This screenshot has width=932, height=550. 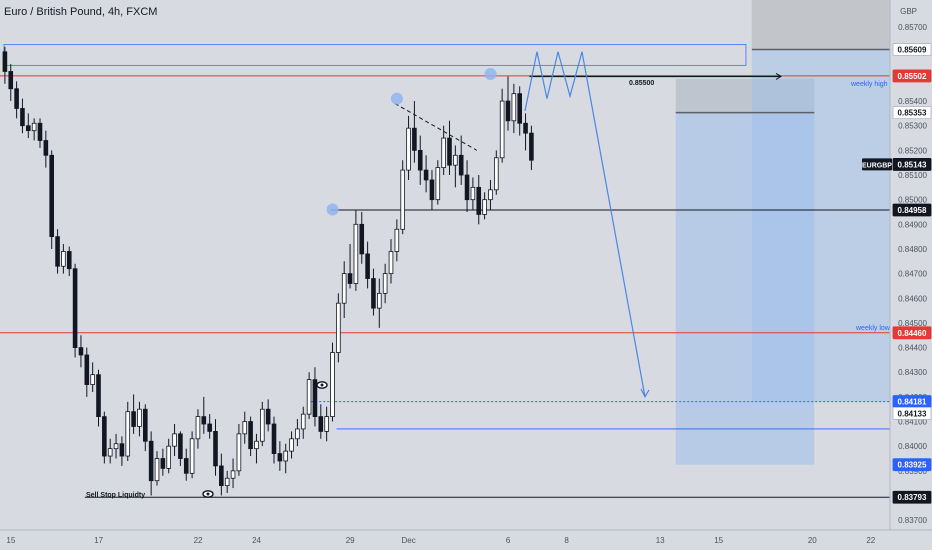 I want to click on target-zone, so click(x=745, y=271).